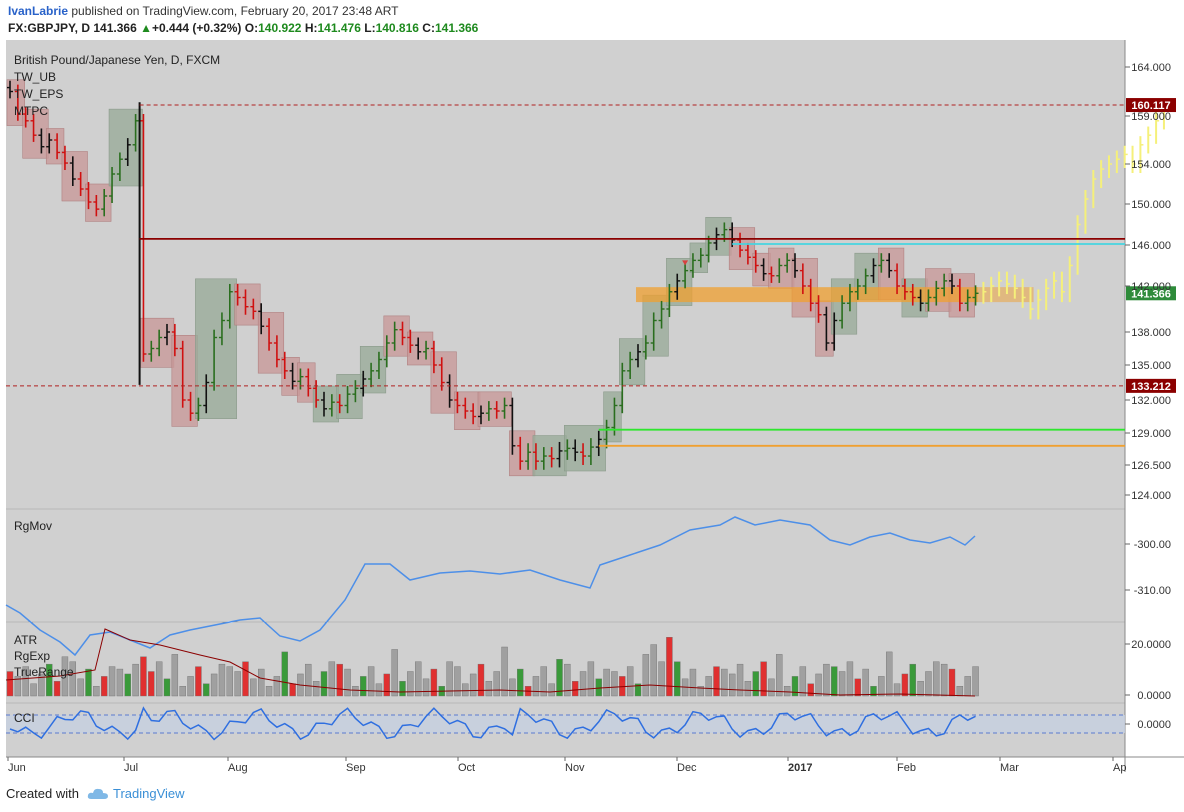  What do you see at coordinates (1151, 246) in the screenshot?
I see `price-tick-label: 146.000` at bounding box center [1151, 246].